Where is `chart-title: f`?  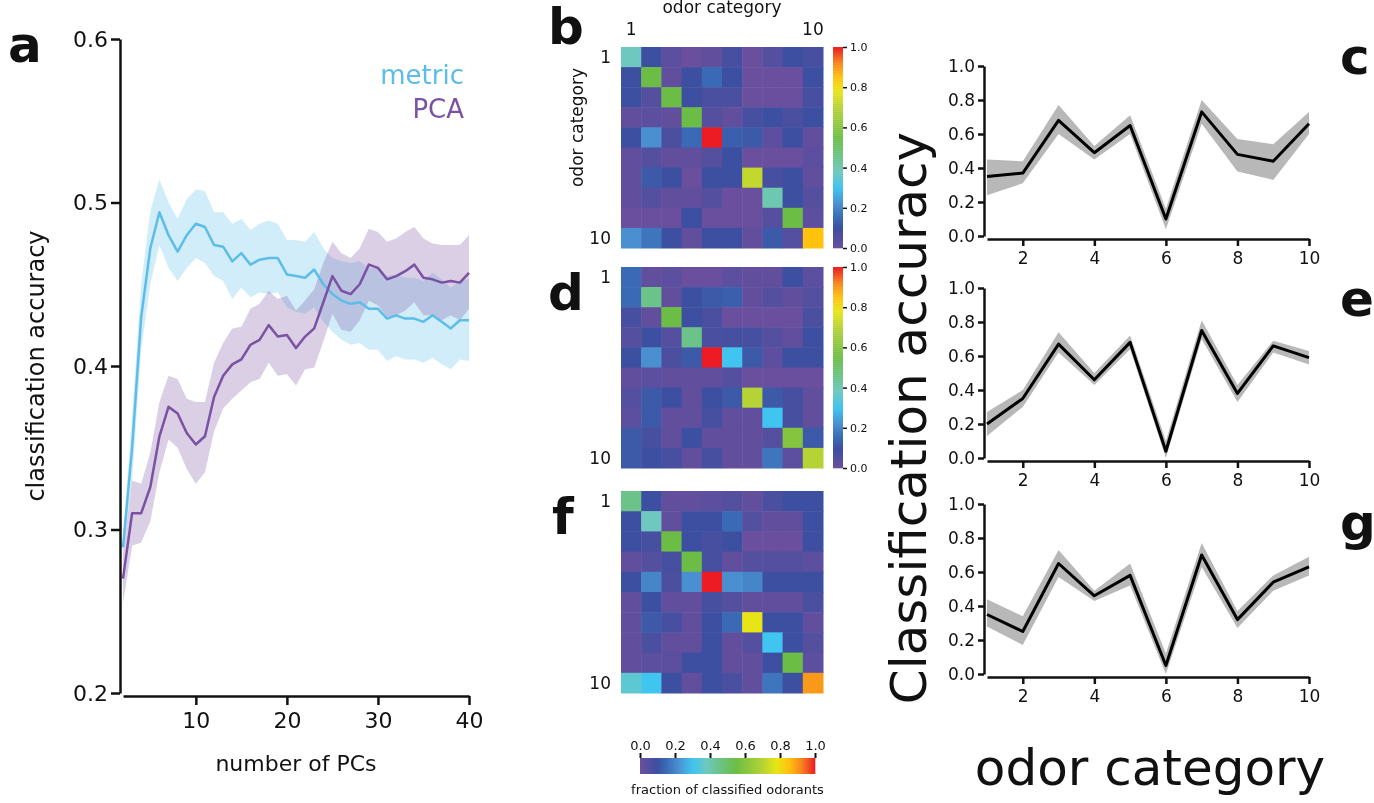
chart-title: f is located at coordinates (563, 517).